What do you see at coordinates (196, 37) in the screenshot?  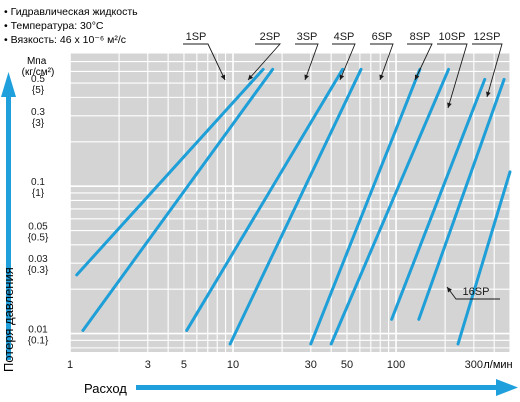 I see `series-label-1sp: 1SP` at bounding box center [196, 37].